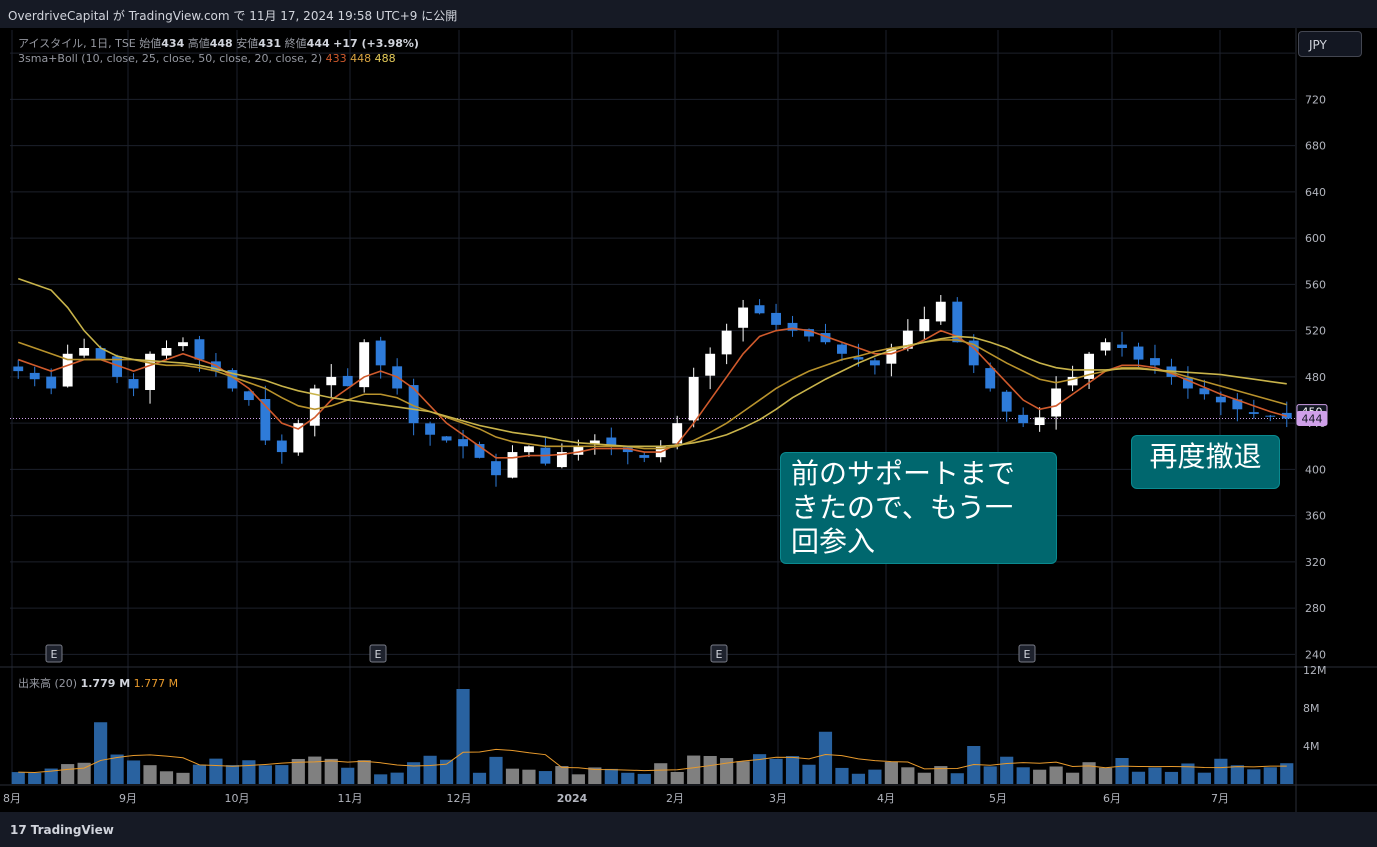 This screenshot has height=847, width=1377. Describe the element at coordinates (1205, 462) in the screenshot. I see `annotation-callout-exit: 再度撤退` at that location.